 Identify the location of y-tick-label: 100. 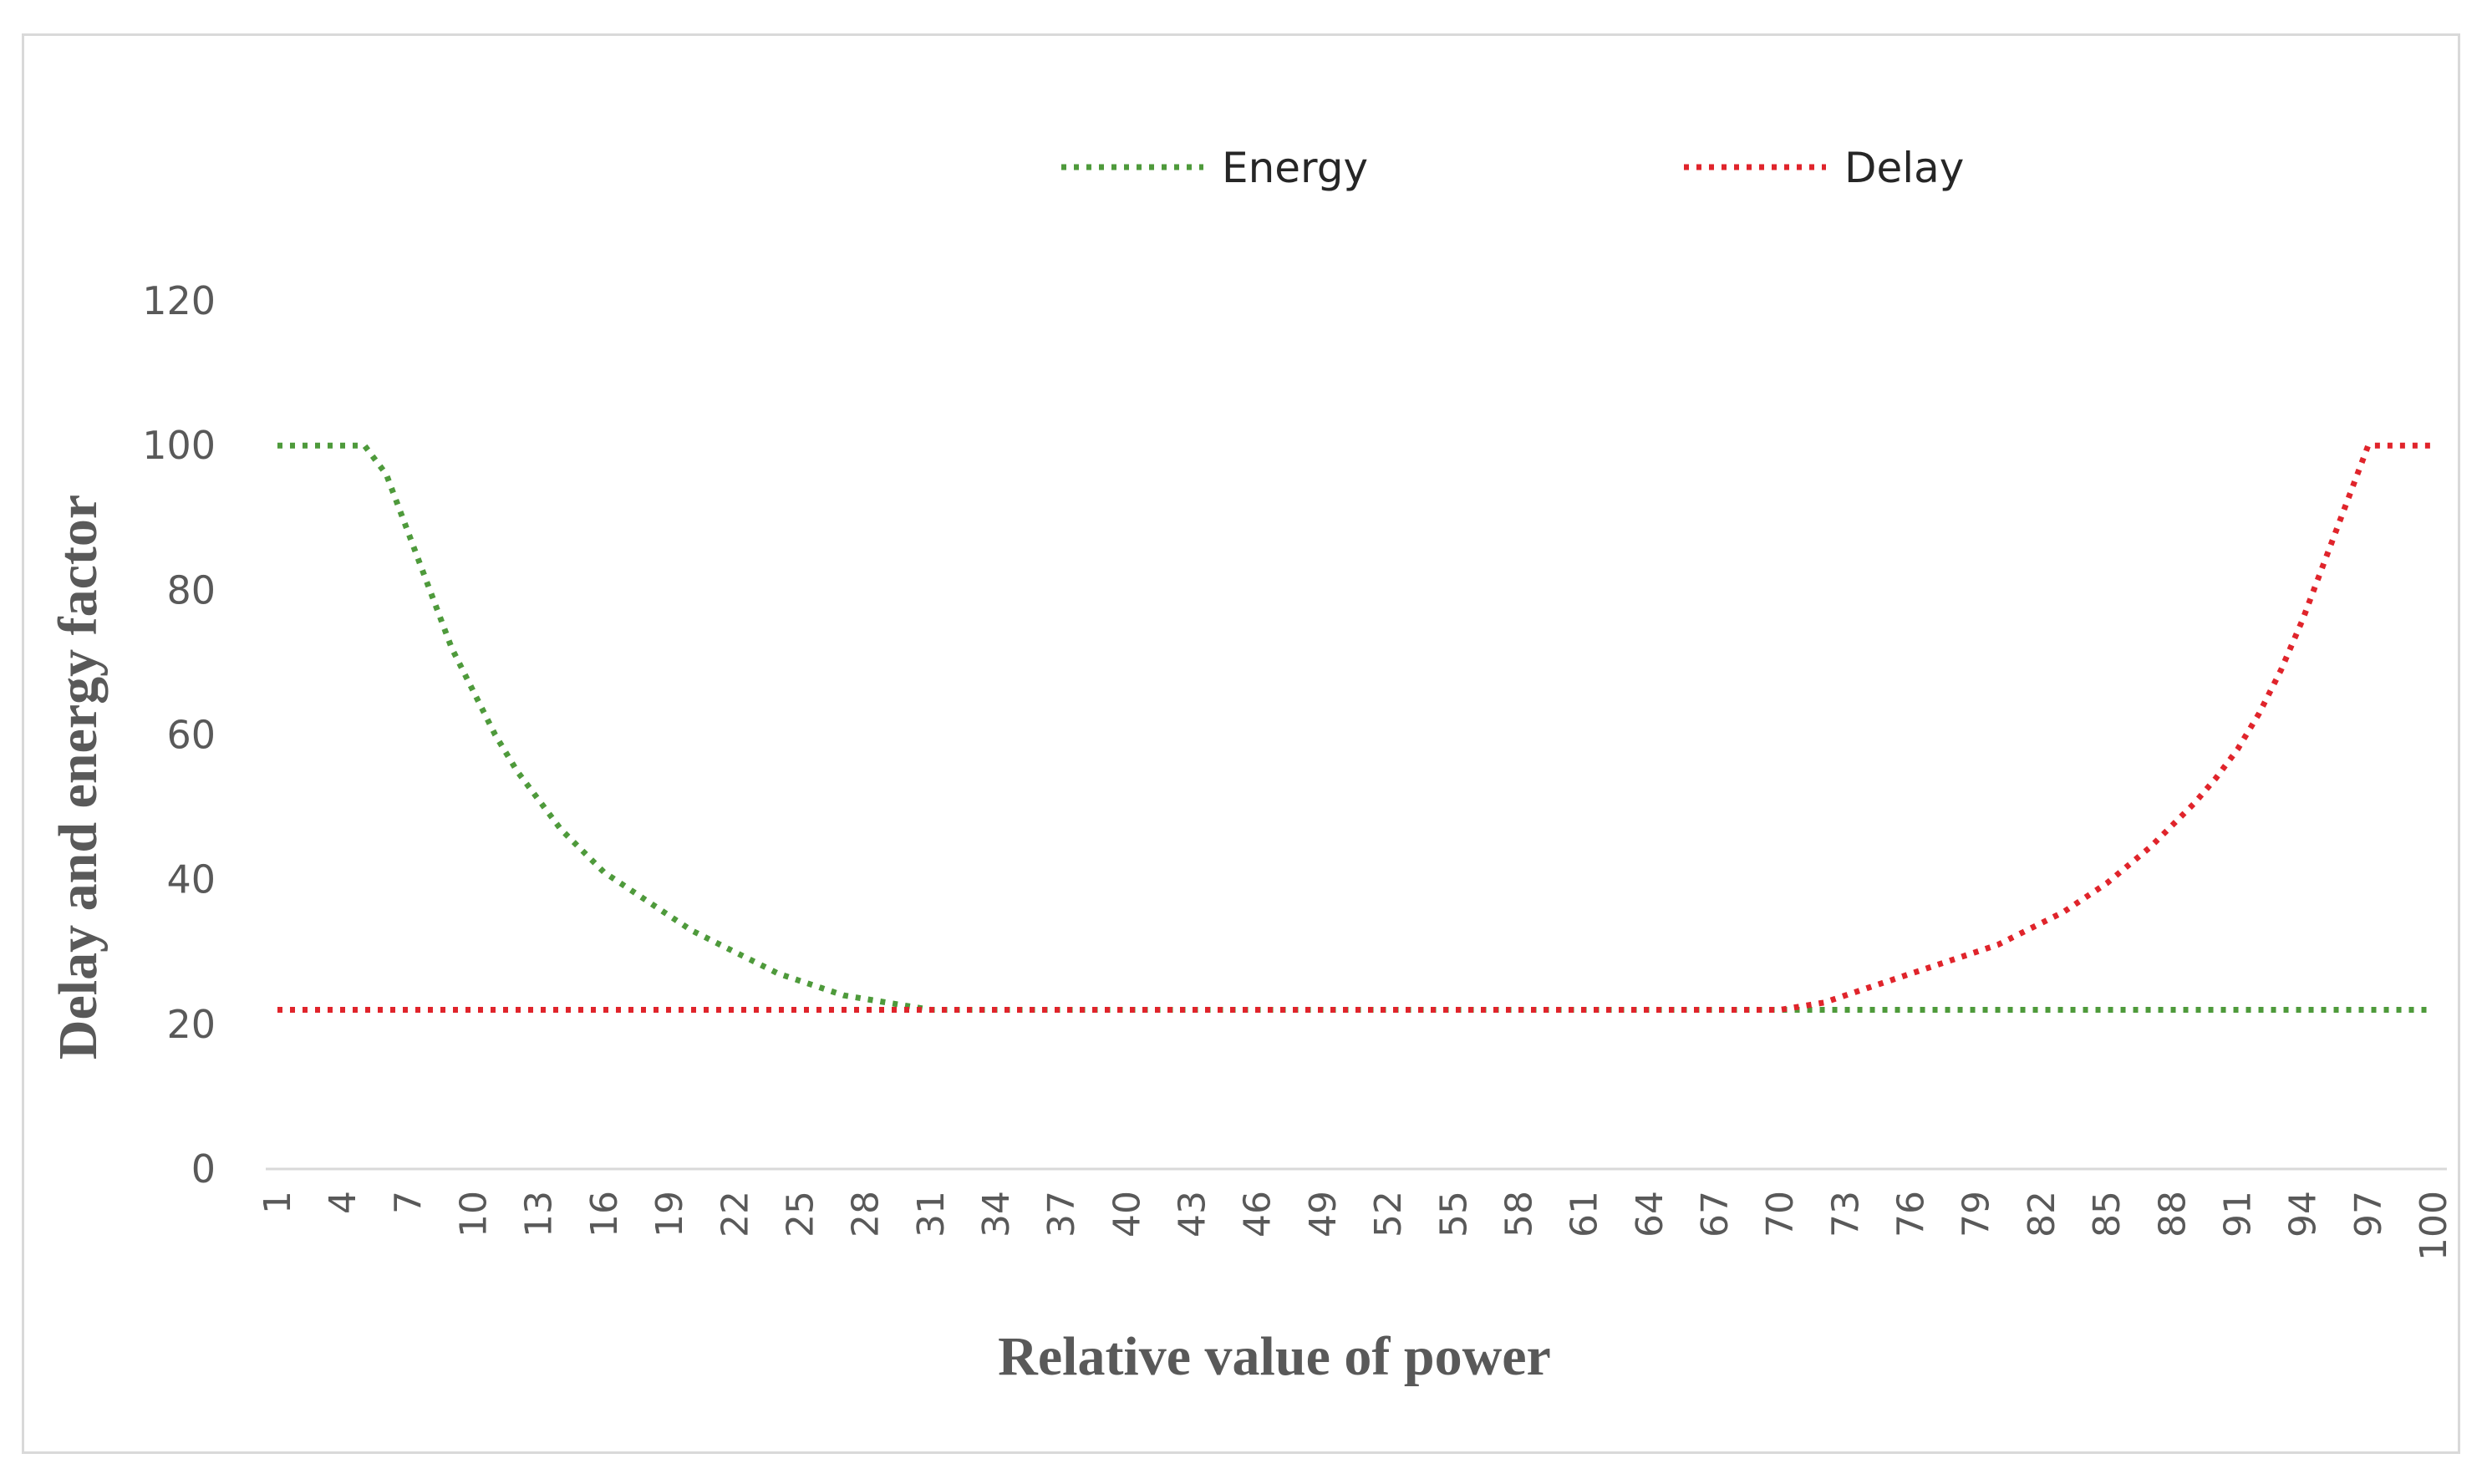
(179, 445).